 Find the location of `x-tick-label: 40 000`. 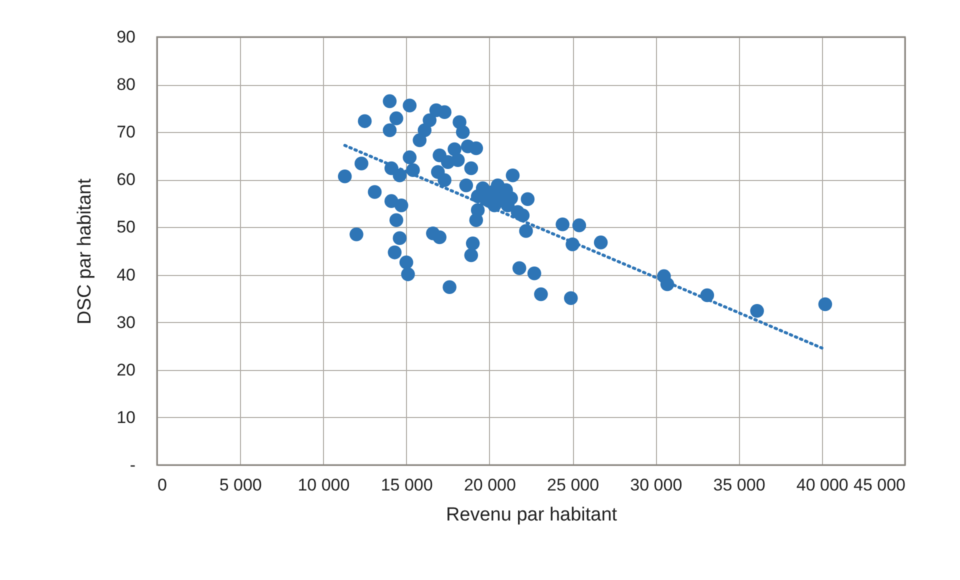

x-tick-label: 40 000 is located at coordinates (822, 485).